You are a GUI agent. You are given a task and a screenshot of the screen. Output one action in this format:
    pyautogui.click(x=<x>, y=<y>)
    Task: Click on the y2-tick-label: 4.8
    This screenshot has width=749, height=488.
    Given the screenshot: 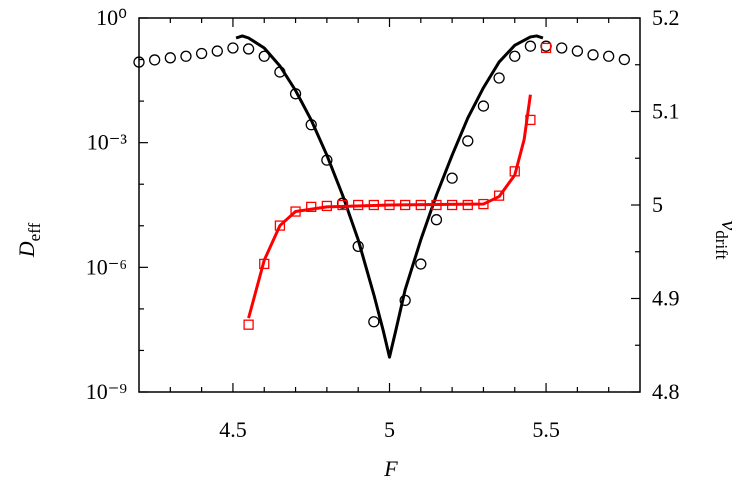 What is the action you would take?
    pyautogui.click(x=666, y=391)
    